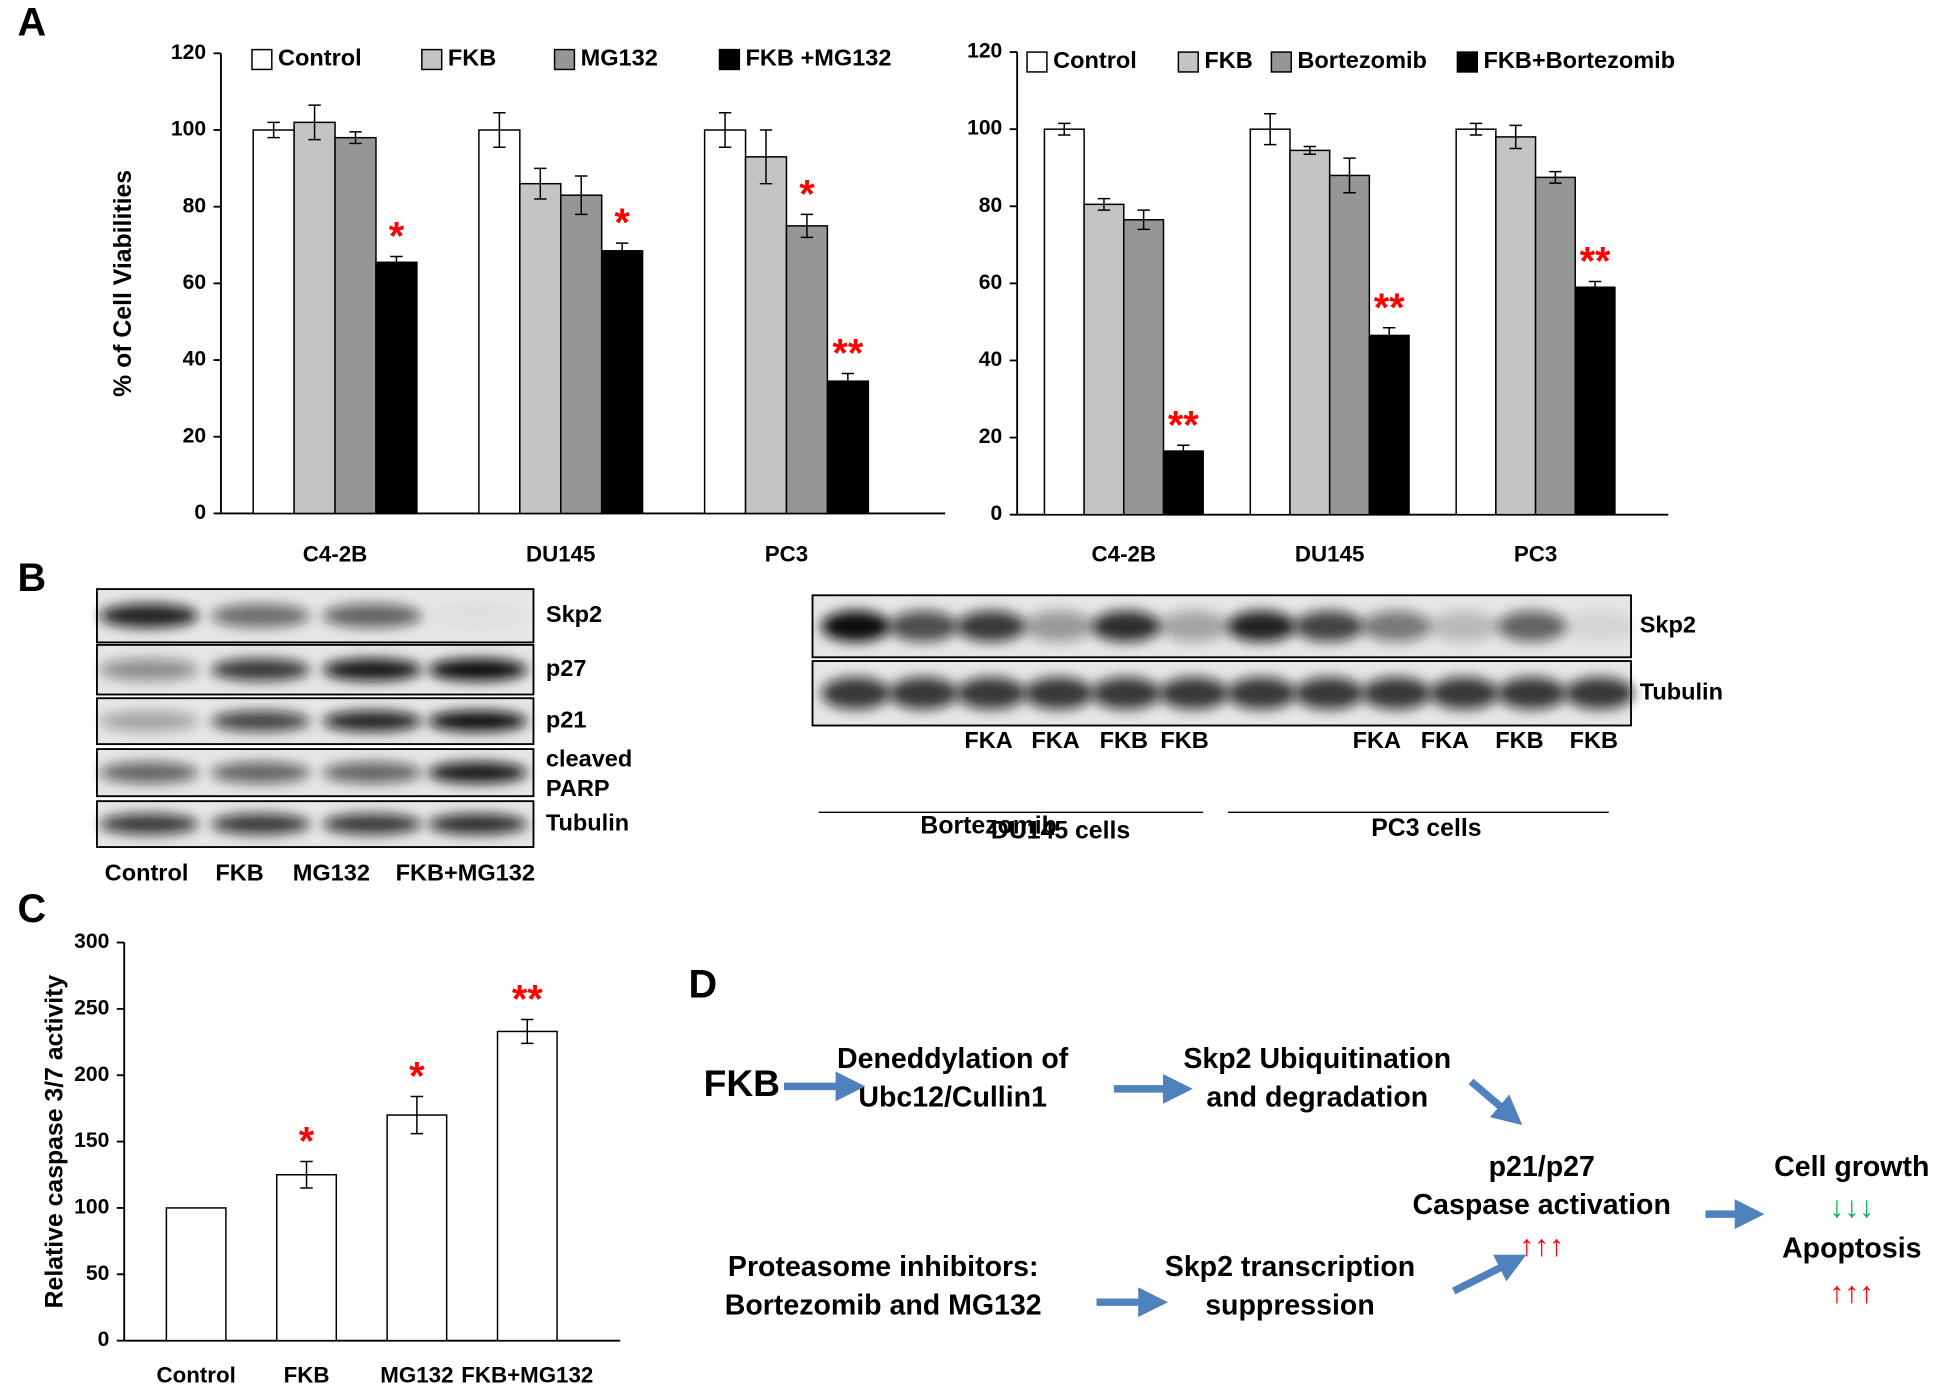  I want to click on y-tick-label: 40, so click(990, 359).